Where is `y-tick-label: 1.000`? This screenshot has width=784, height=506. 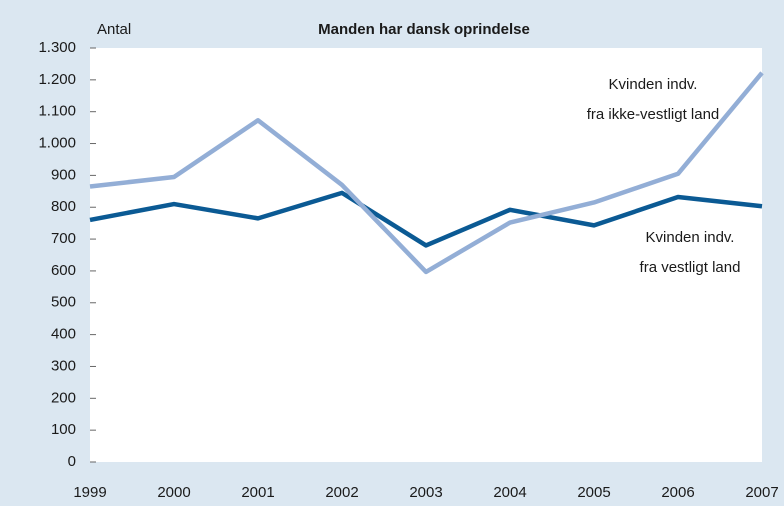
y-tick-label: 1.000 is located at coordinates (57, 143).